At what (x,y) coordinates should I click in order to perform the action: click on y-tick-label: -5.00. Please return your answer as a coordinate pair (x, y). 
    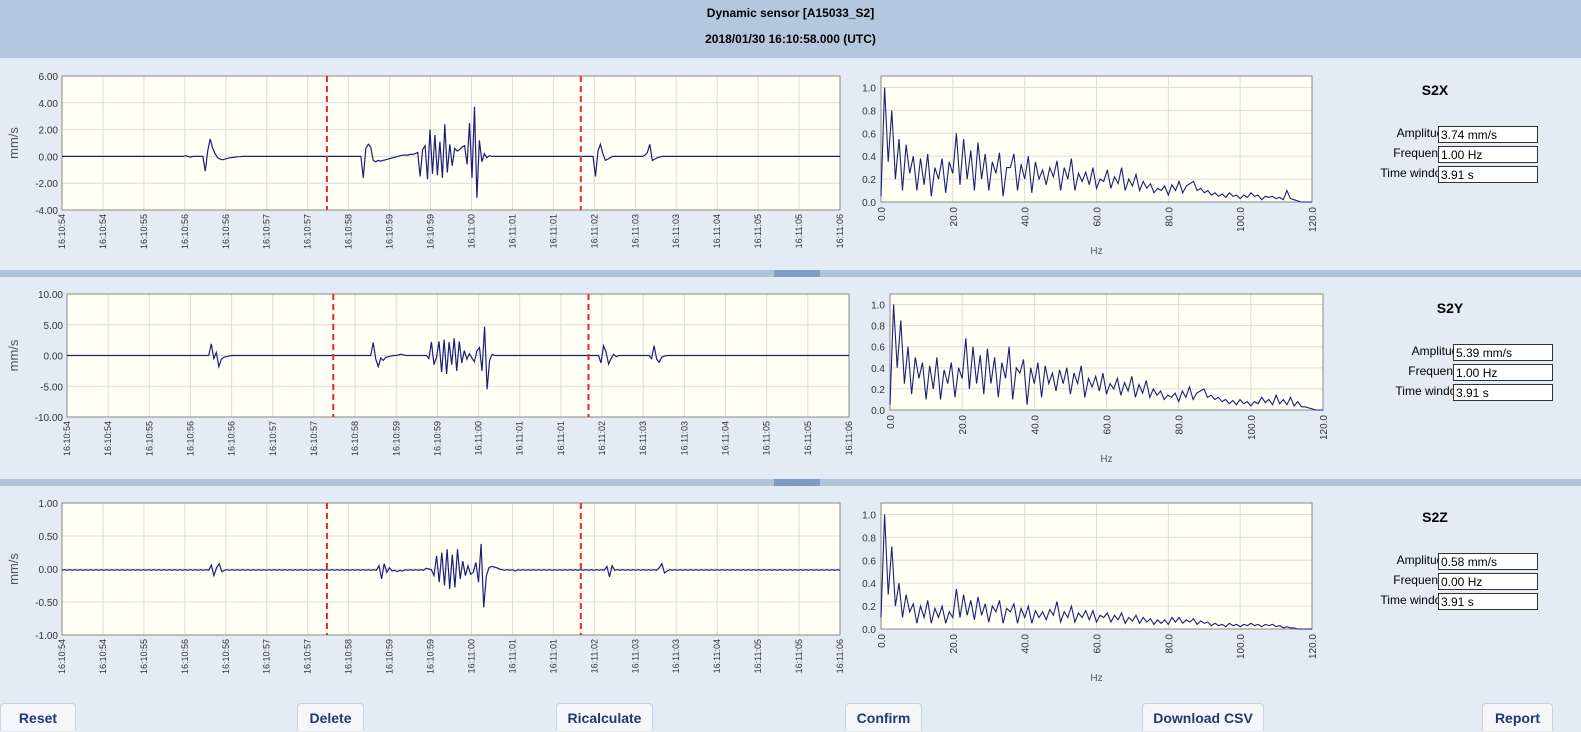
    Looking at the image, I should click on (51, 387).